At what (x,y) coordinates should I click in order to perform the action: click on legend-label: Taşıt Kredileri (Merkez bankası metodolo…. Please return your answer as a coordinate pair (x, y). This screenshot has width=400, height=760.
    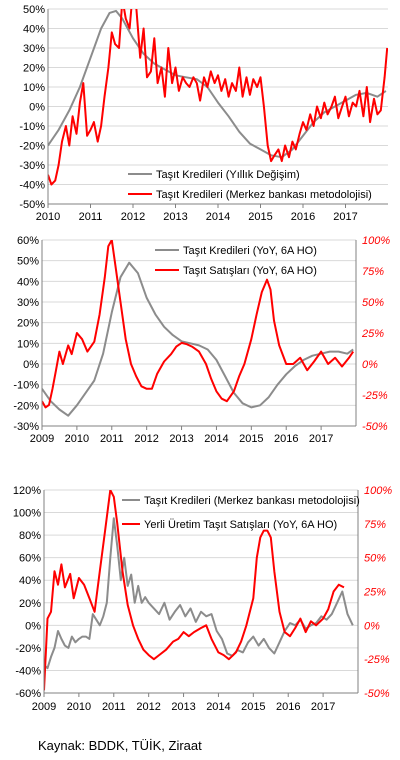
    Looking at the image, I should click on (264, 195).